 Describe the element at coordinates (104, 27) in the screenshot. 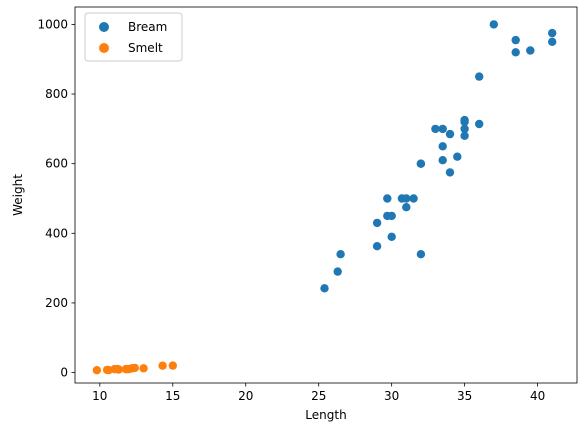

I see `legend-marker-bream` at that location.